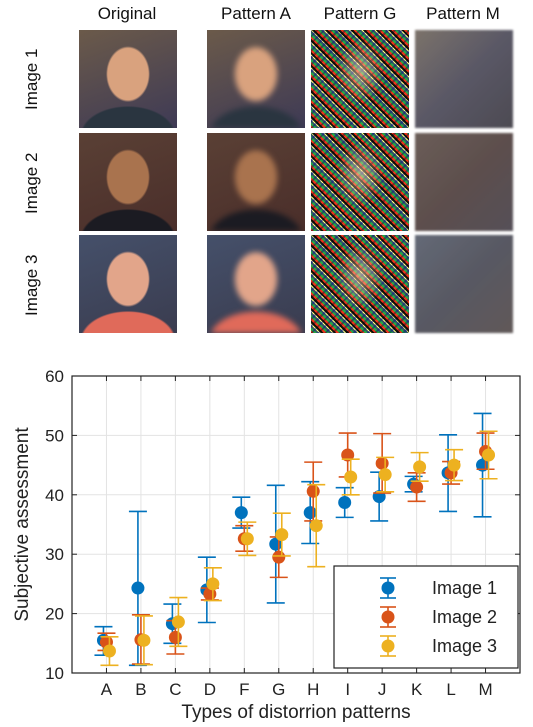 This screenshot has width=533, height=727. What do you see at coordinates (464, 646) in the screenshot?
I see `legend-label: Image 3` at bounding box center [464, 646].